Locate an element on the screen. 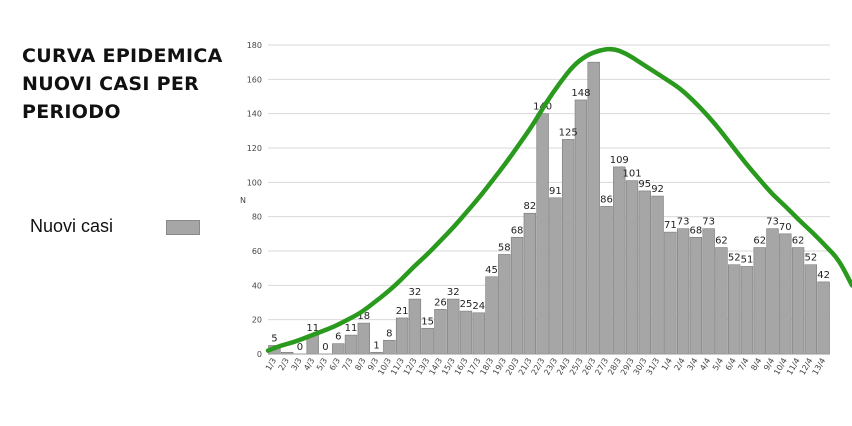  y-tick-label: 100 is located at coordinates (254, 182).